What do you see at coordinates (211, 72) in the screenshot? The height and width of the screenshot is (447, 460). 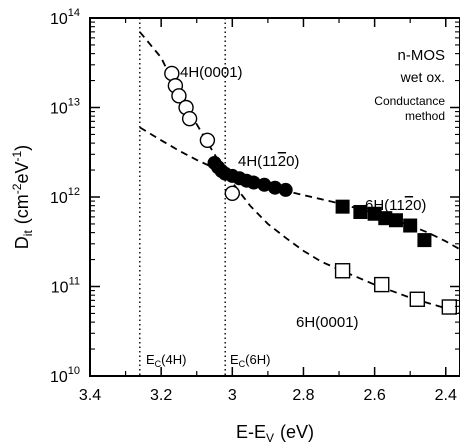 I see `series-label-4h-0001: 4H(0001)` at bounding box center [211, 72].